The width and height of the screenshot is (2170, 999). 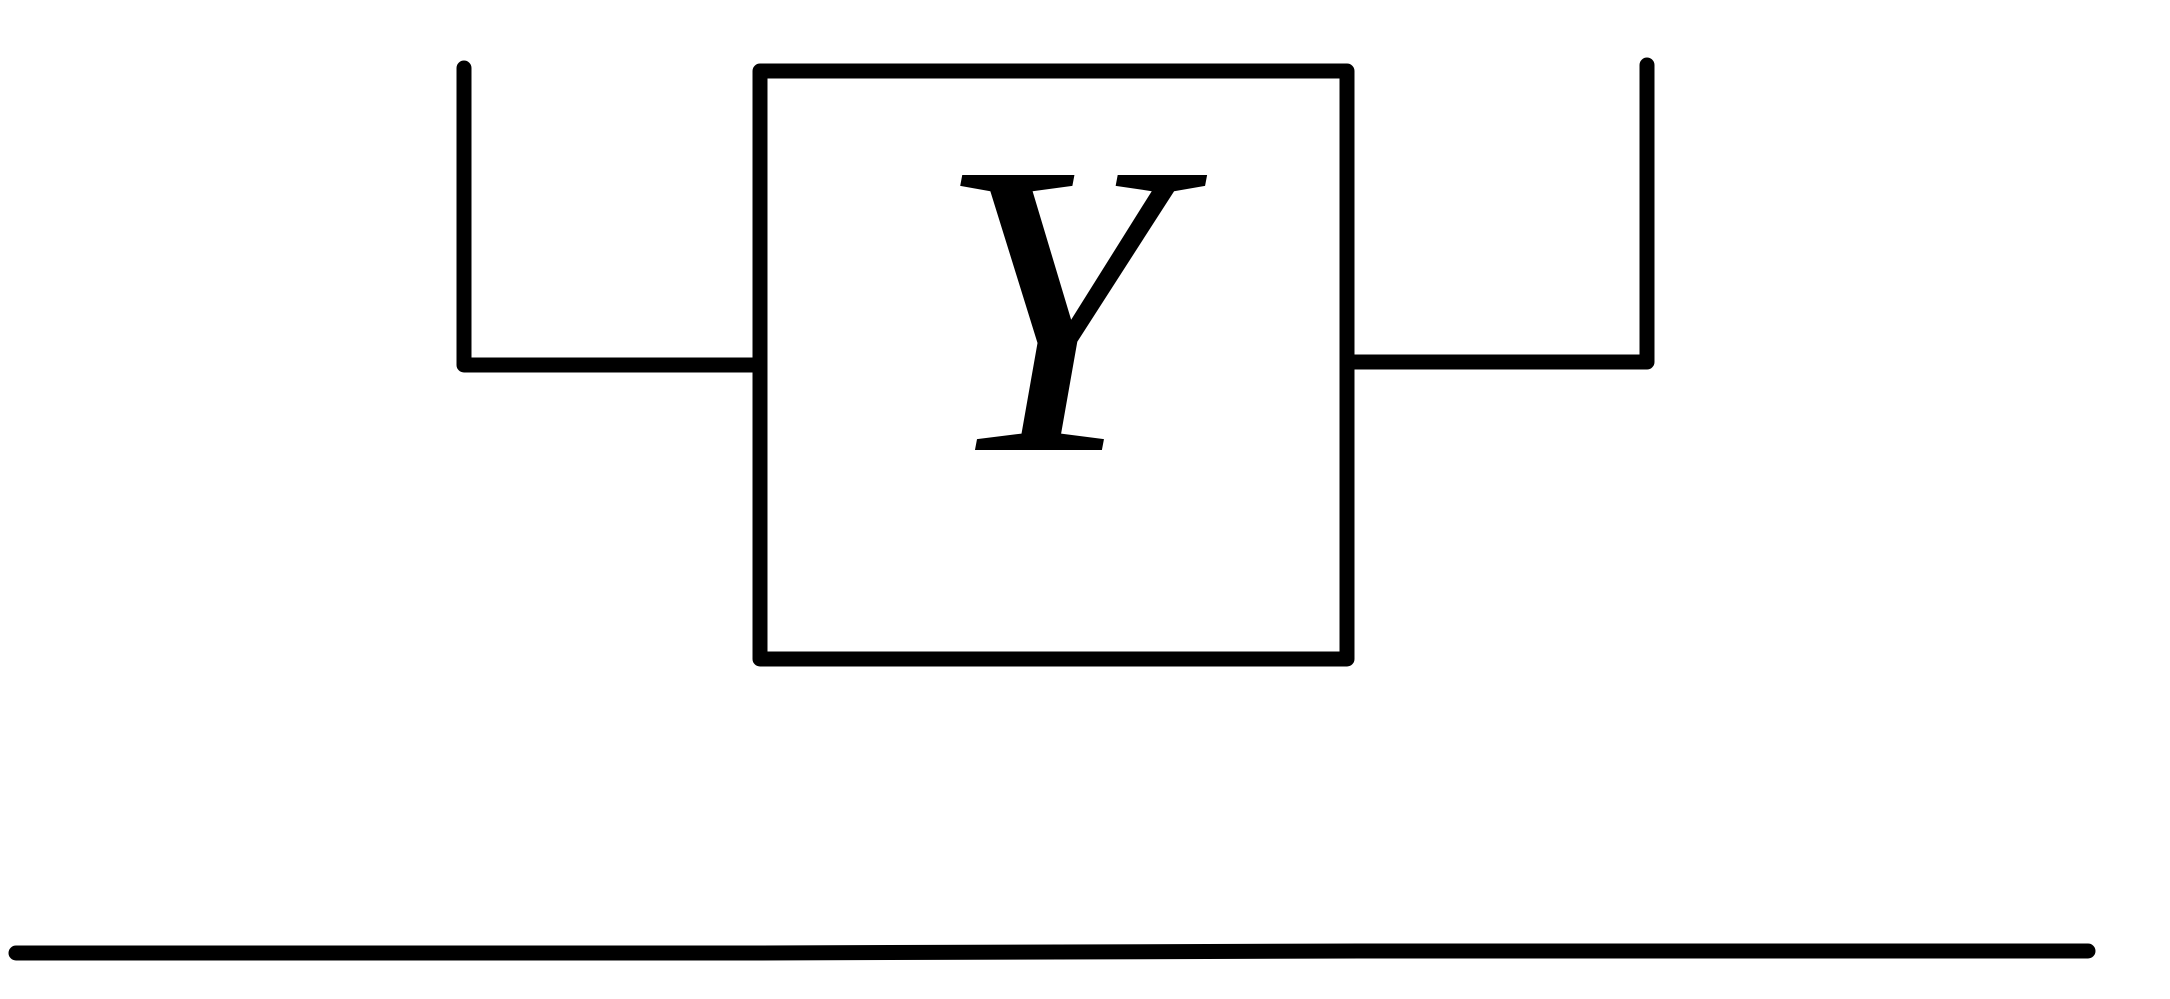 I want to click on right-wire, so click(x=1498, y=213).